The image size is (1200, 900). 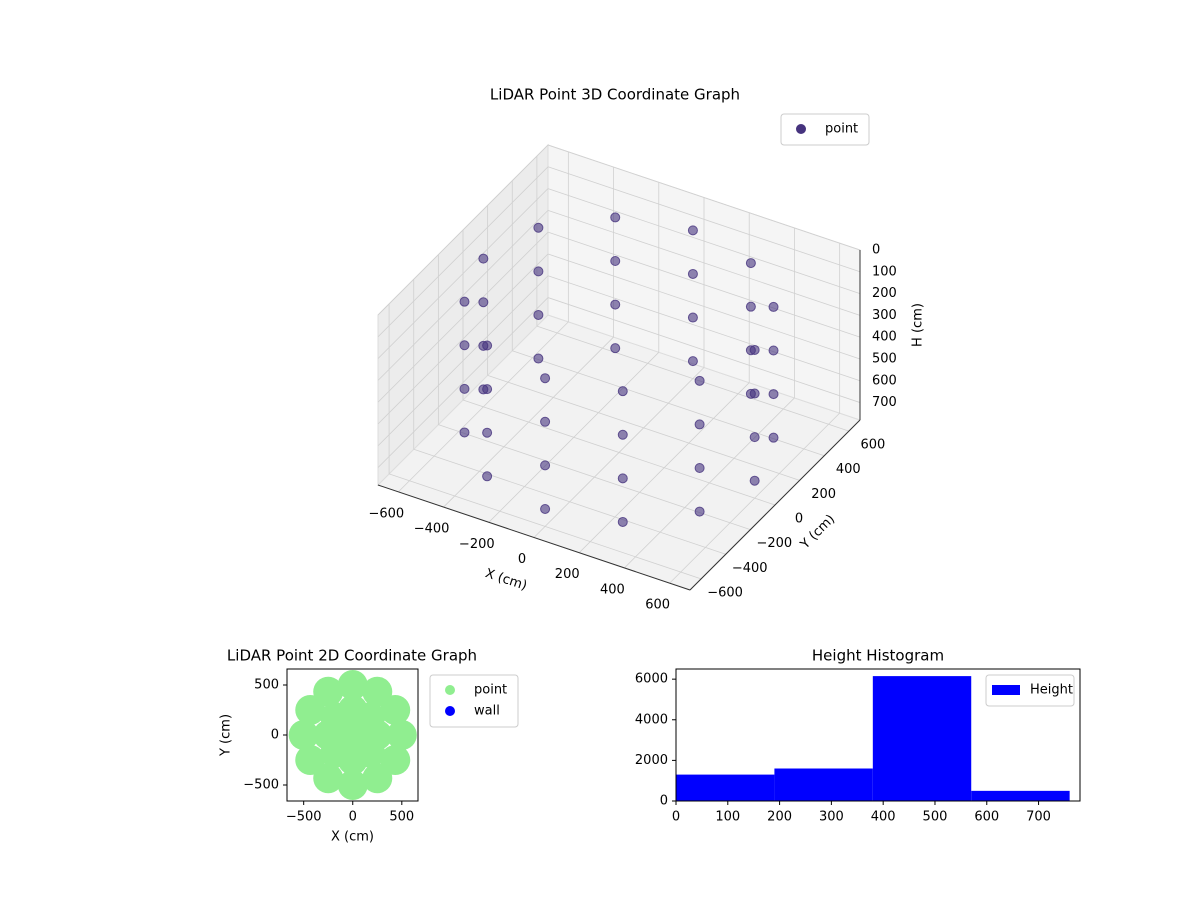 What do you see at coordinates (1006, 690) in the screenshot?
I see `legend-swatch` at bounding box center [1006, 690].